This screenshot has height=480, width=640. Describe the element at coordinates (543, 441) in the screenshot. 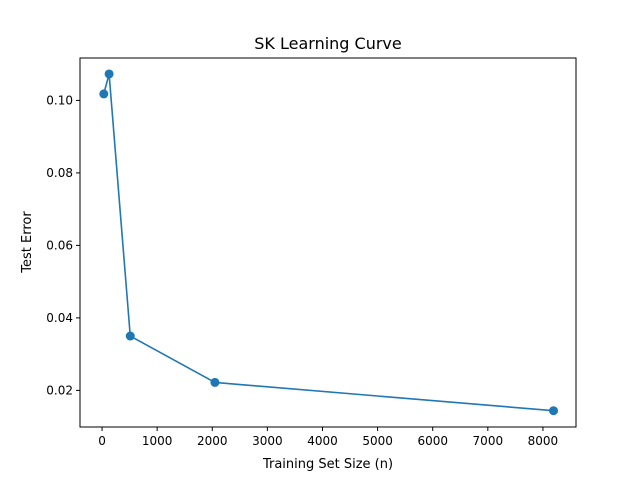

I see `x-tick-label: 8000` at that location.